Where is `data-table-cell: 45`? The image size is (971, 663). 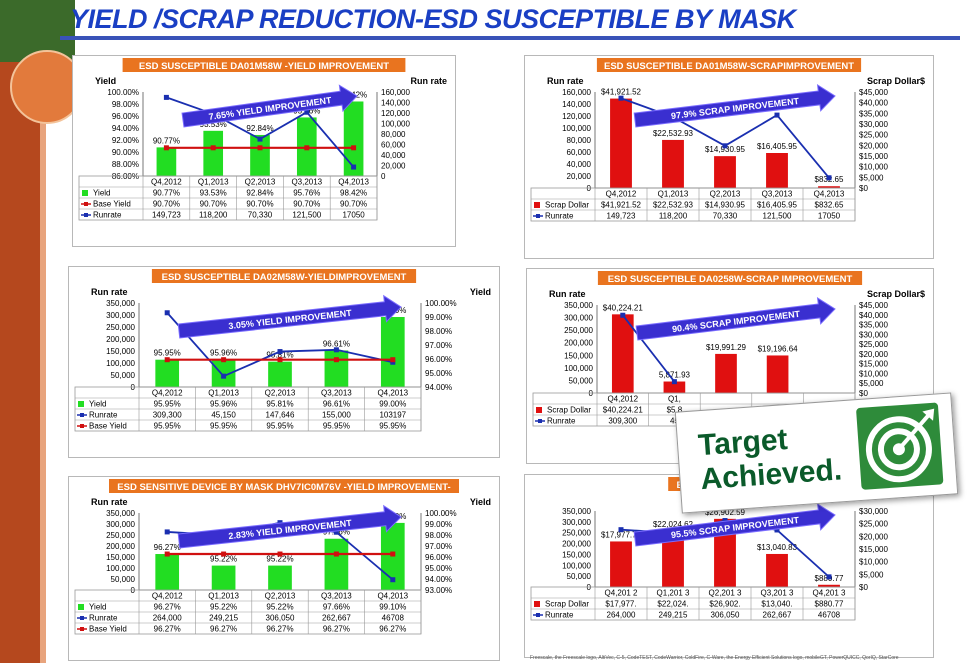 data-table-cell: 45 is located at coordinates (674, 421).